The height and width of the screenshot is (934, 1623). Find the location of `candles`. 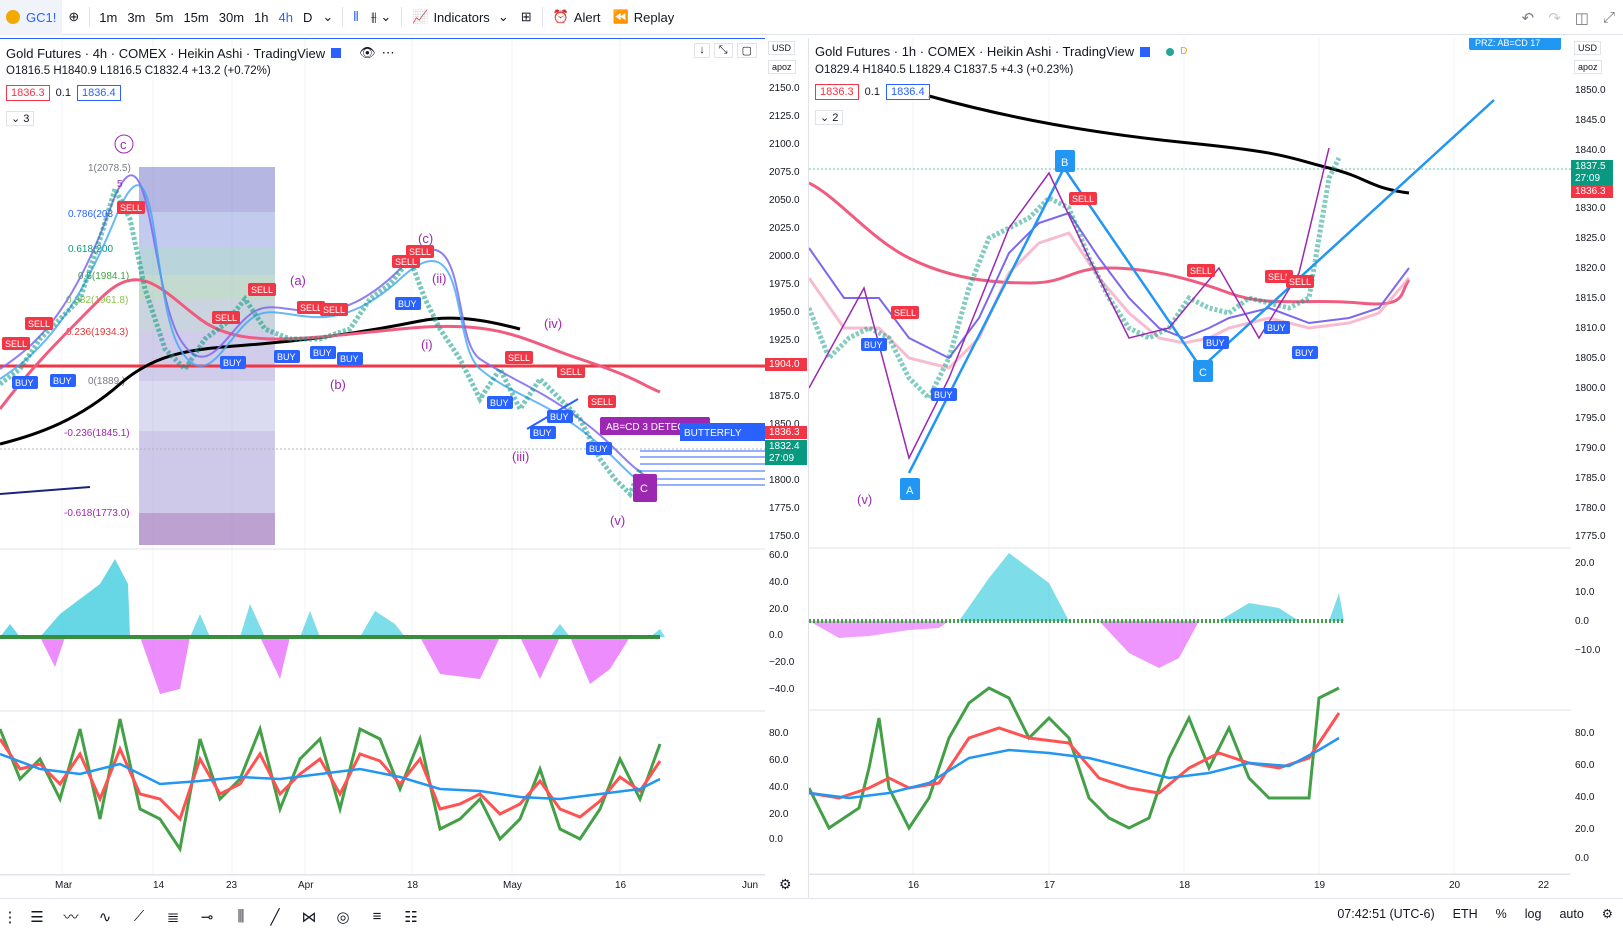

candles is located at coordinates (321, 340).